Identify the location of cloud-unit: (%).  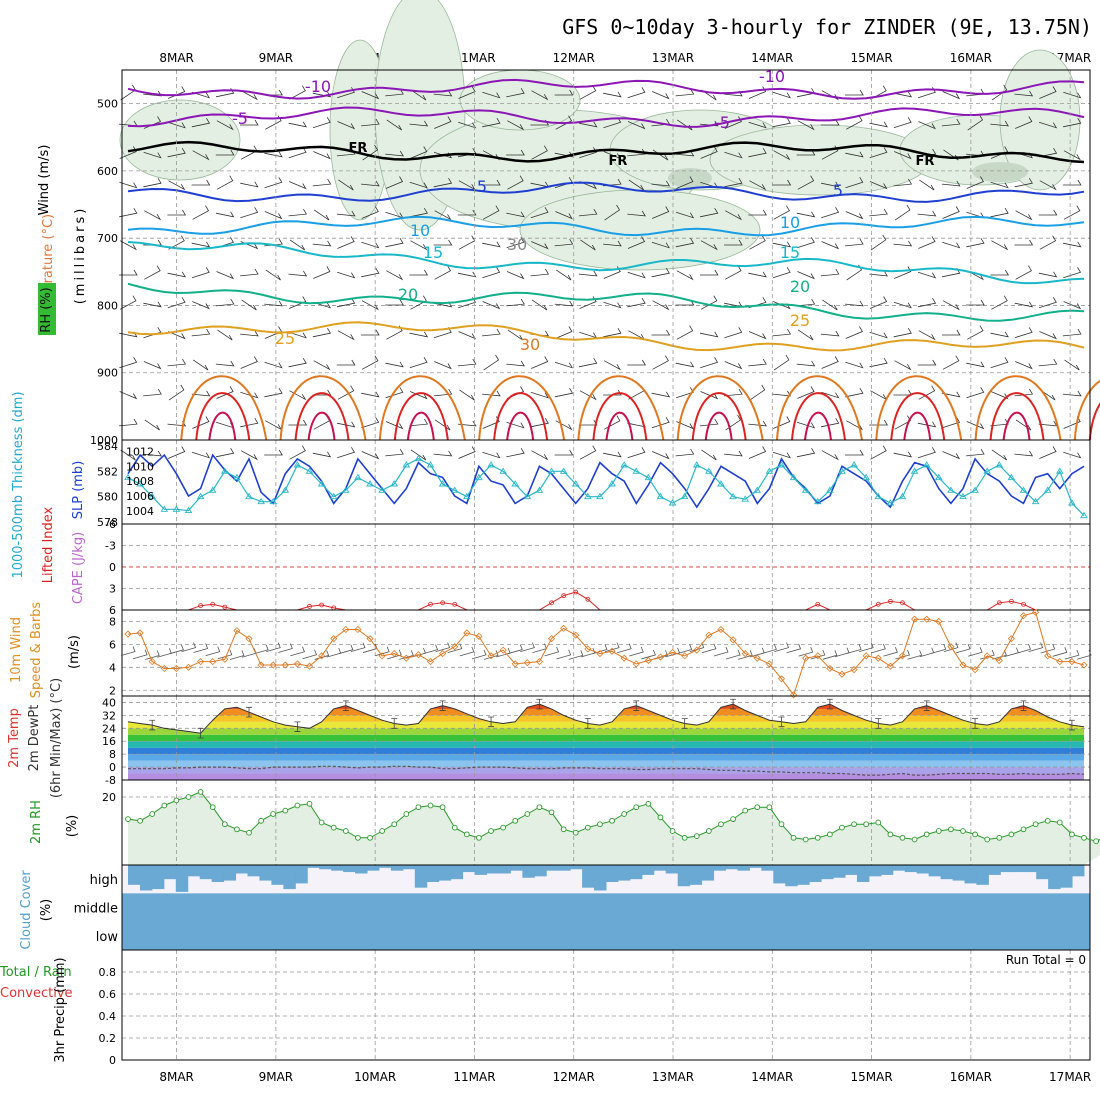
(46, 910).